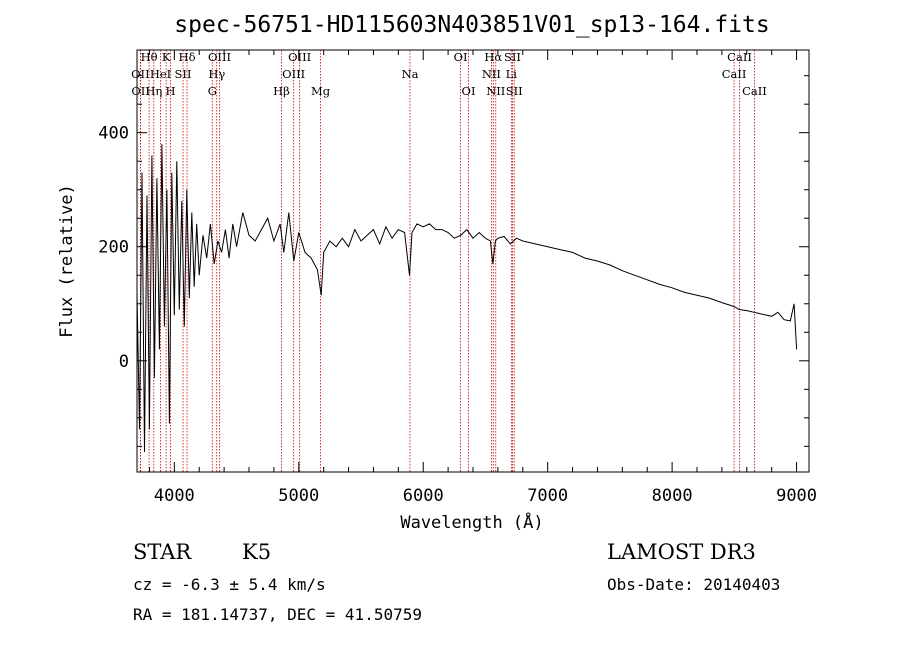 This screenshot has width=900, height=649. I want to click on obs-date: Obs-Date: 20140403, so click(693, 584).